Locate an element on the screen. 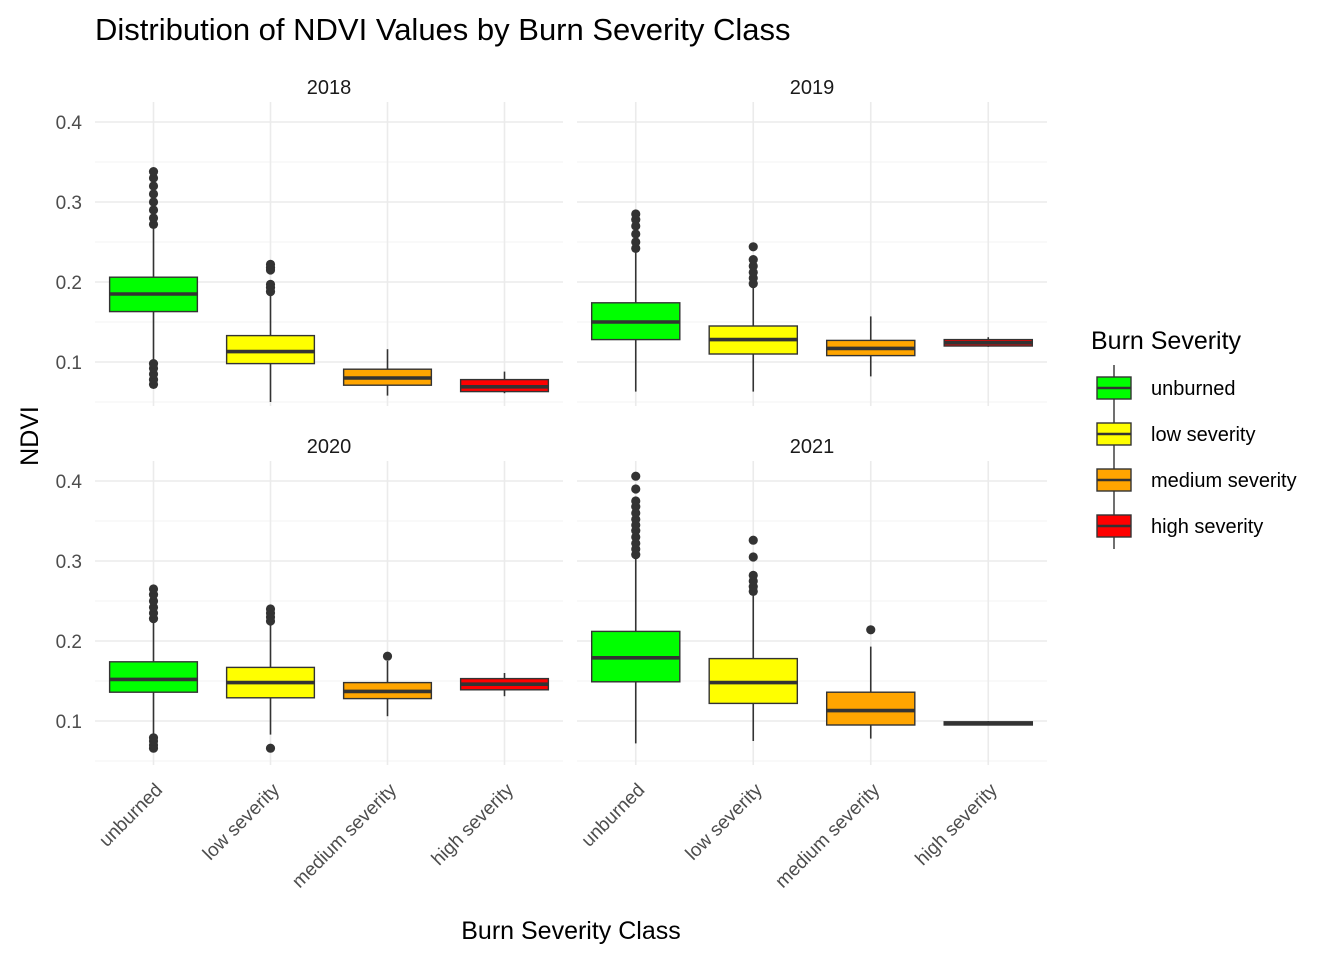  legend-item-high-severity: high severity is located at coordinates (1179, 526).